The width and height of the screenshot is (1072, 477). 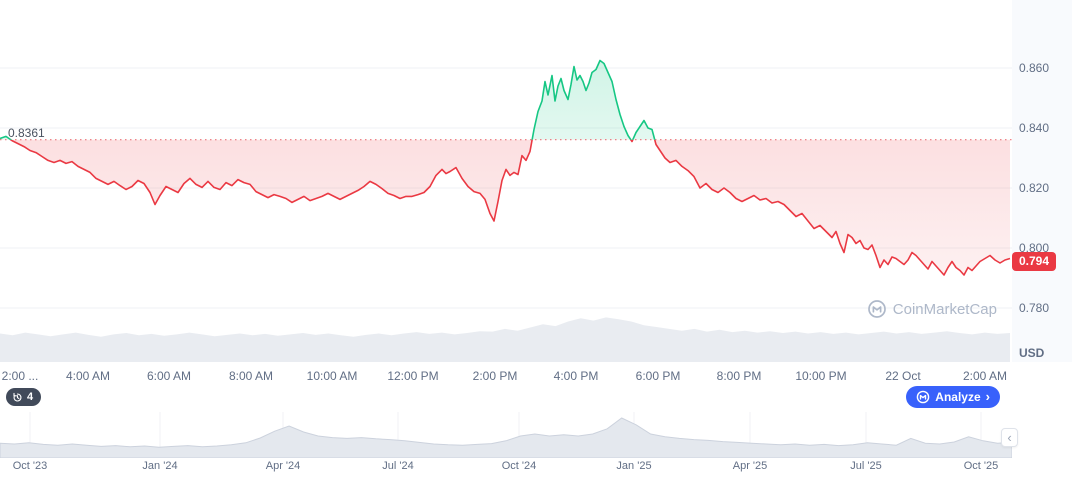 I want to click on navigator-axis-label: Apr '24, so click(x=283, y=466).